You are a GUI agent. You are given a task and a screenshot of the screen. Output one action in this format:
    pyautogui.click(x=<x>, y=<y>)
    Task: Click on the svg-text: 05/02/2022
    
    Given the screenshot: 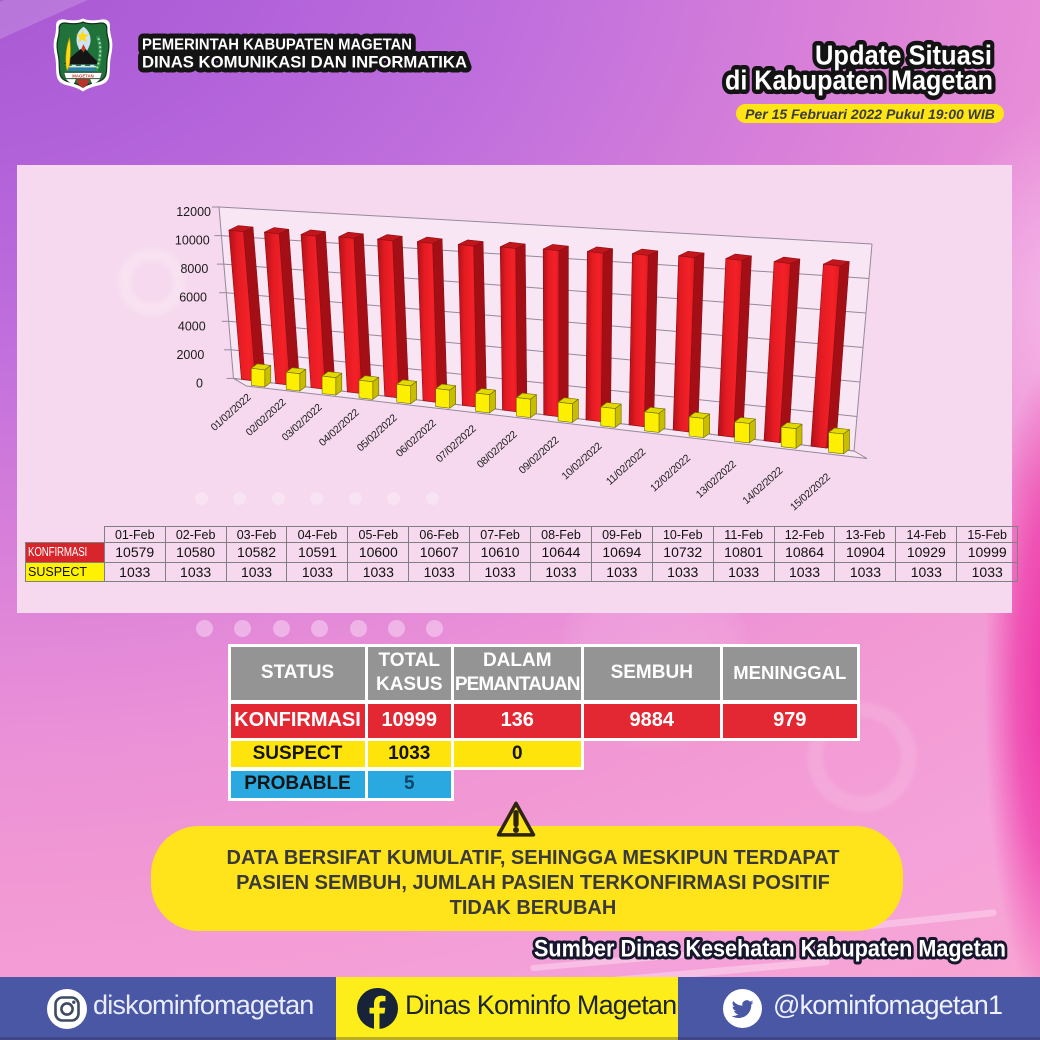 What is the action you would take?
    pyautogui.click(x=377, y=434)
    